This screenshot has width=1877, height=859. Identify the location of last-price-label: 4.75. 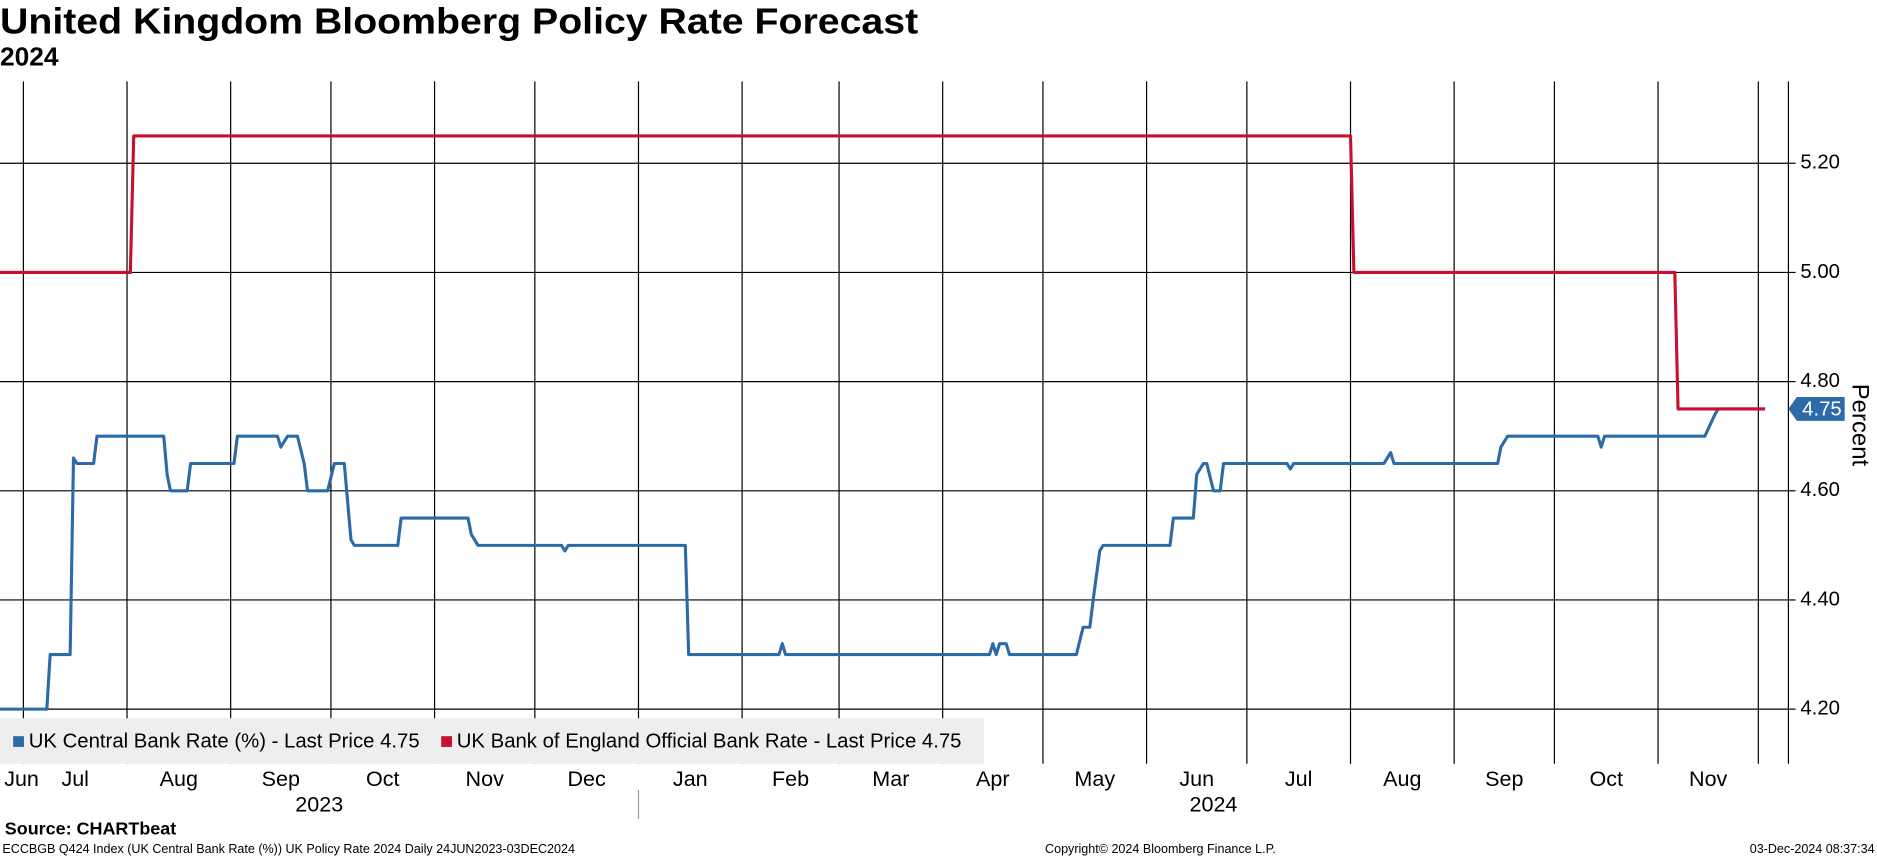
(1822, 409).